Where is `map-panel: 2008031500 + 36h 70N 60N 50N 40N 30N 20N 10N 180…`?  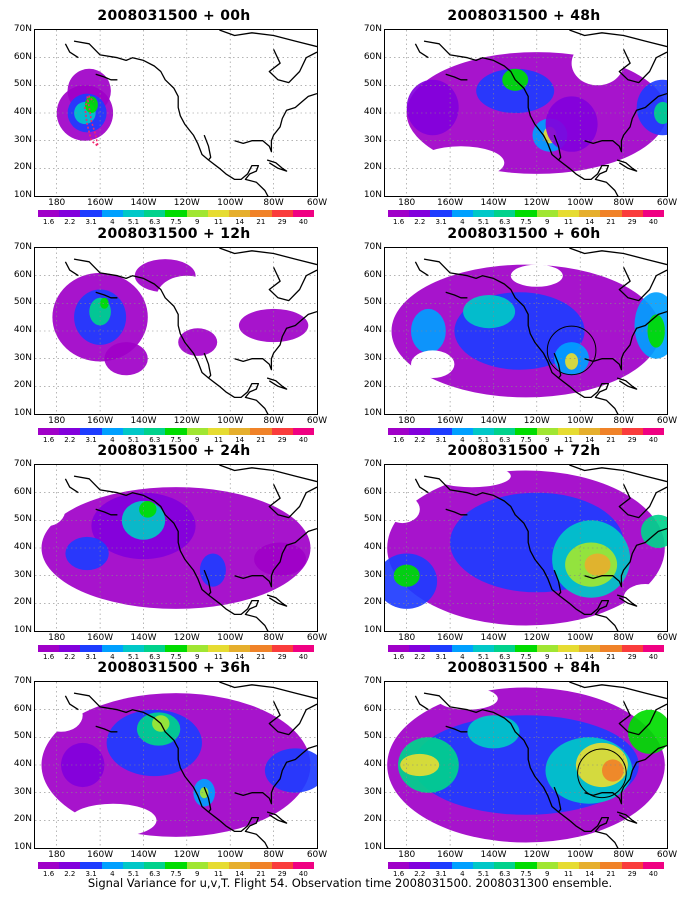 map-panel: 2008031500 + 36h 70N 60N 50N 40N 30N 20N 10N 180… is located at coordinates (170, 769).